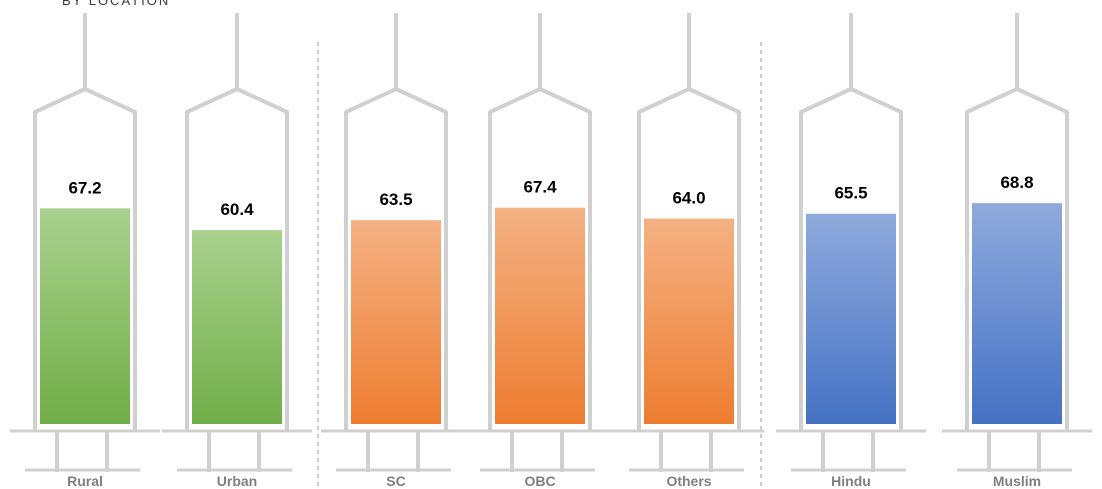  What do you see at coordinates (237, 209) in the screenshot?
I see `value-label-urban: 60.4` at bounding box center [237, 209].